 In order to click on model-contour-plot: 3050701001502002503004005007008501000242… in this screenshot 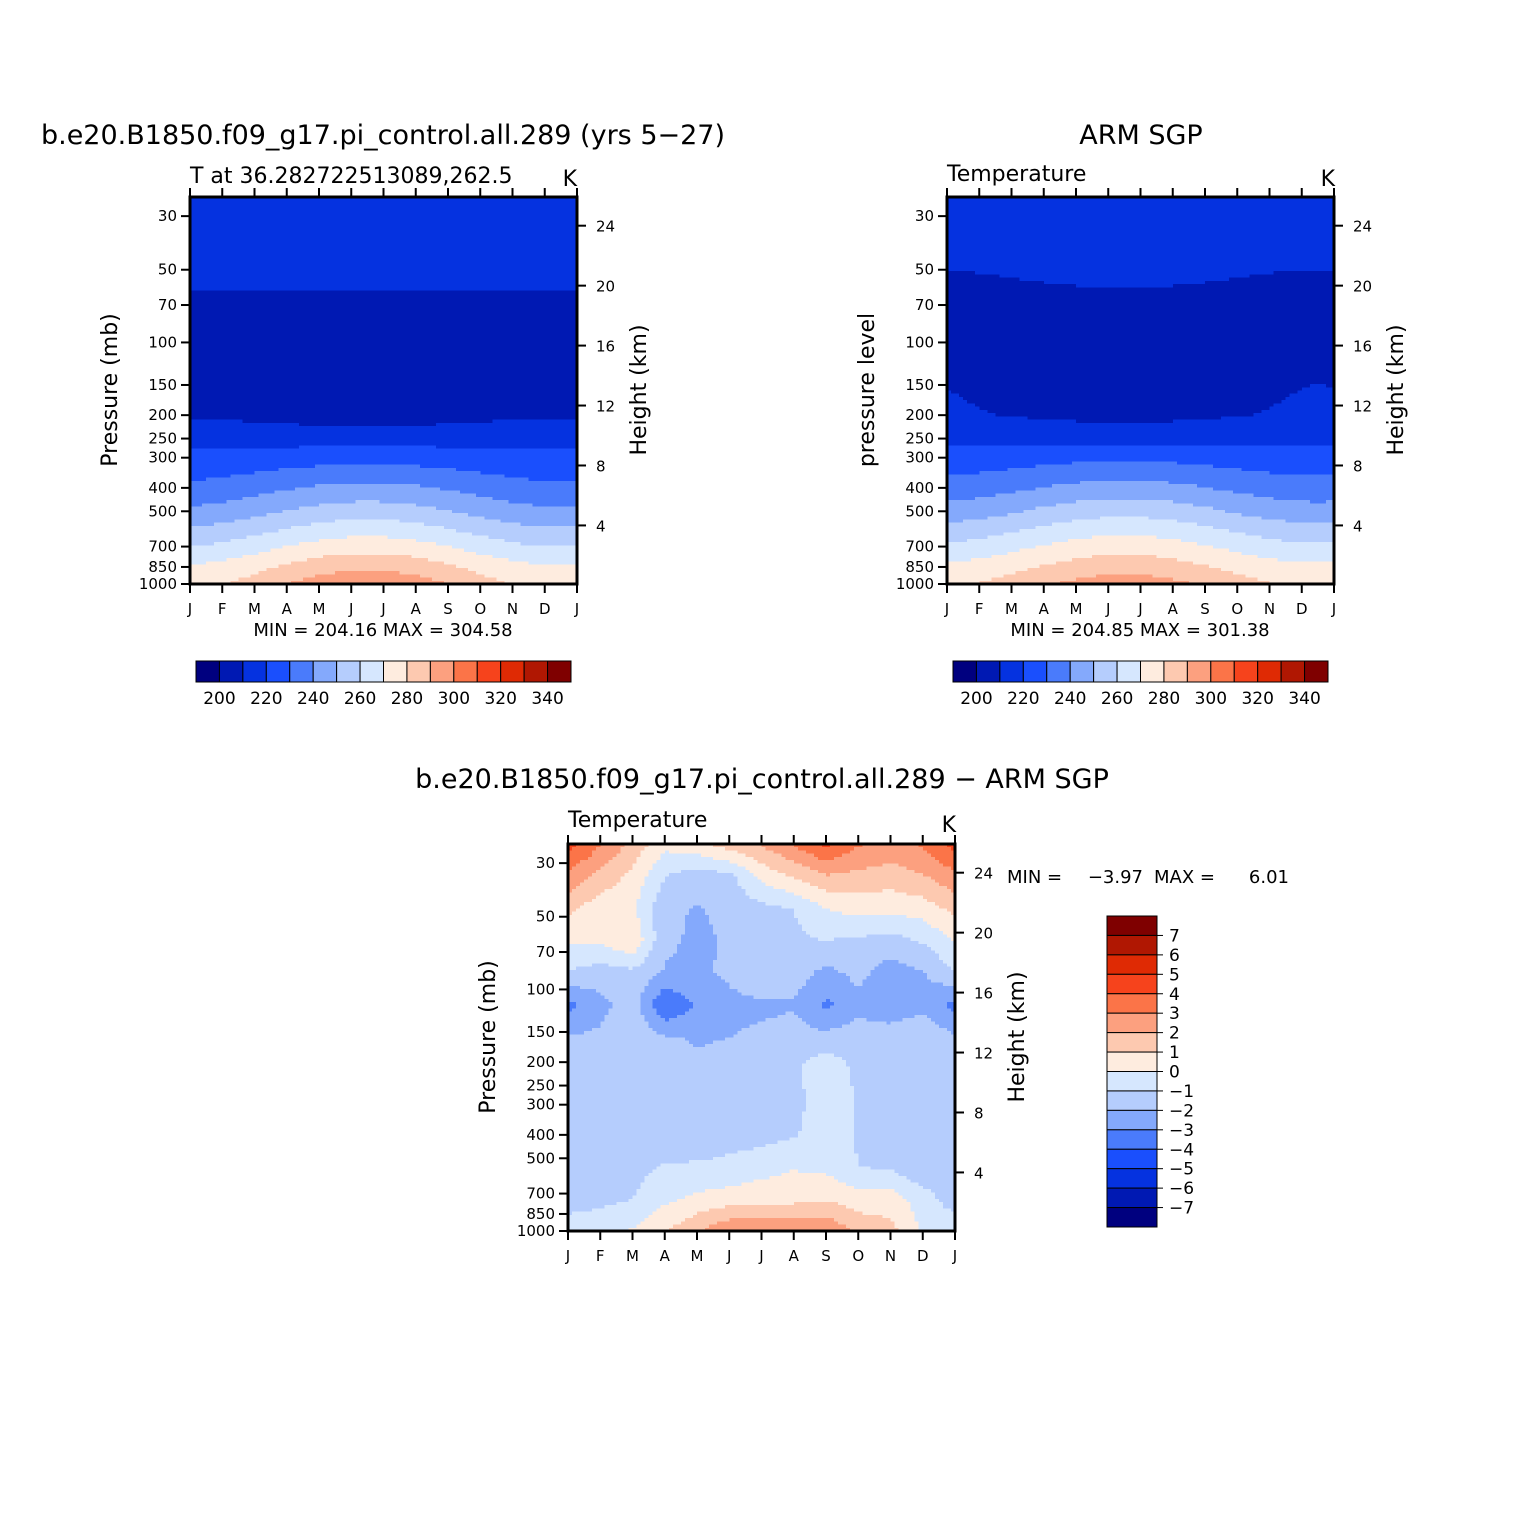, I will do `click(377, 403)`.